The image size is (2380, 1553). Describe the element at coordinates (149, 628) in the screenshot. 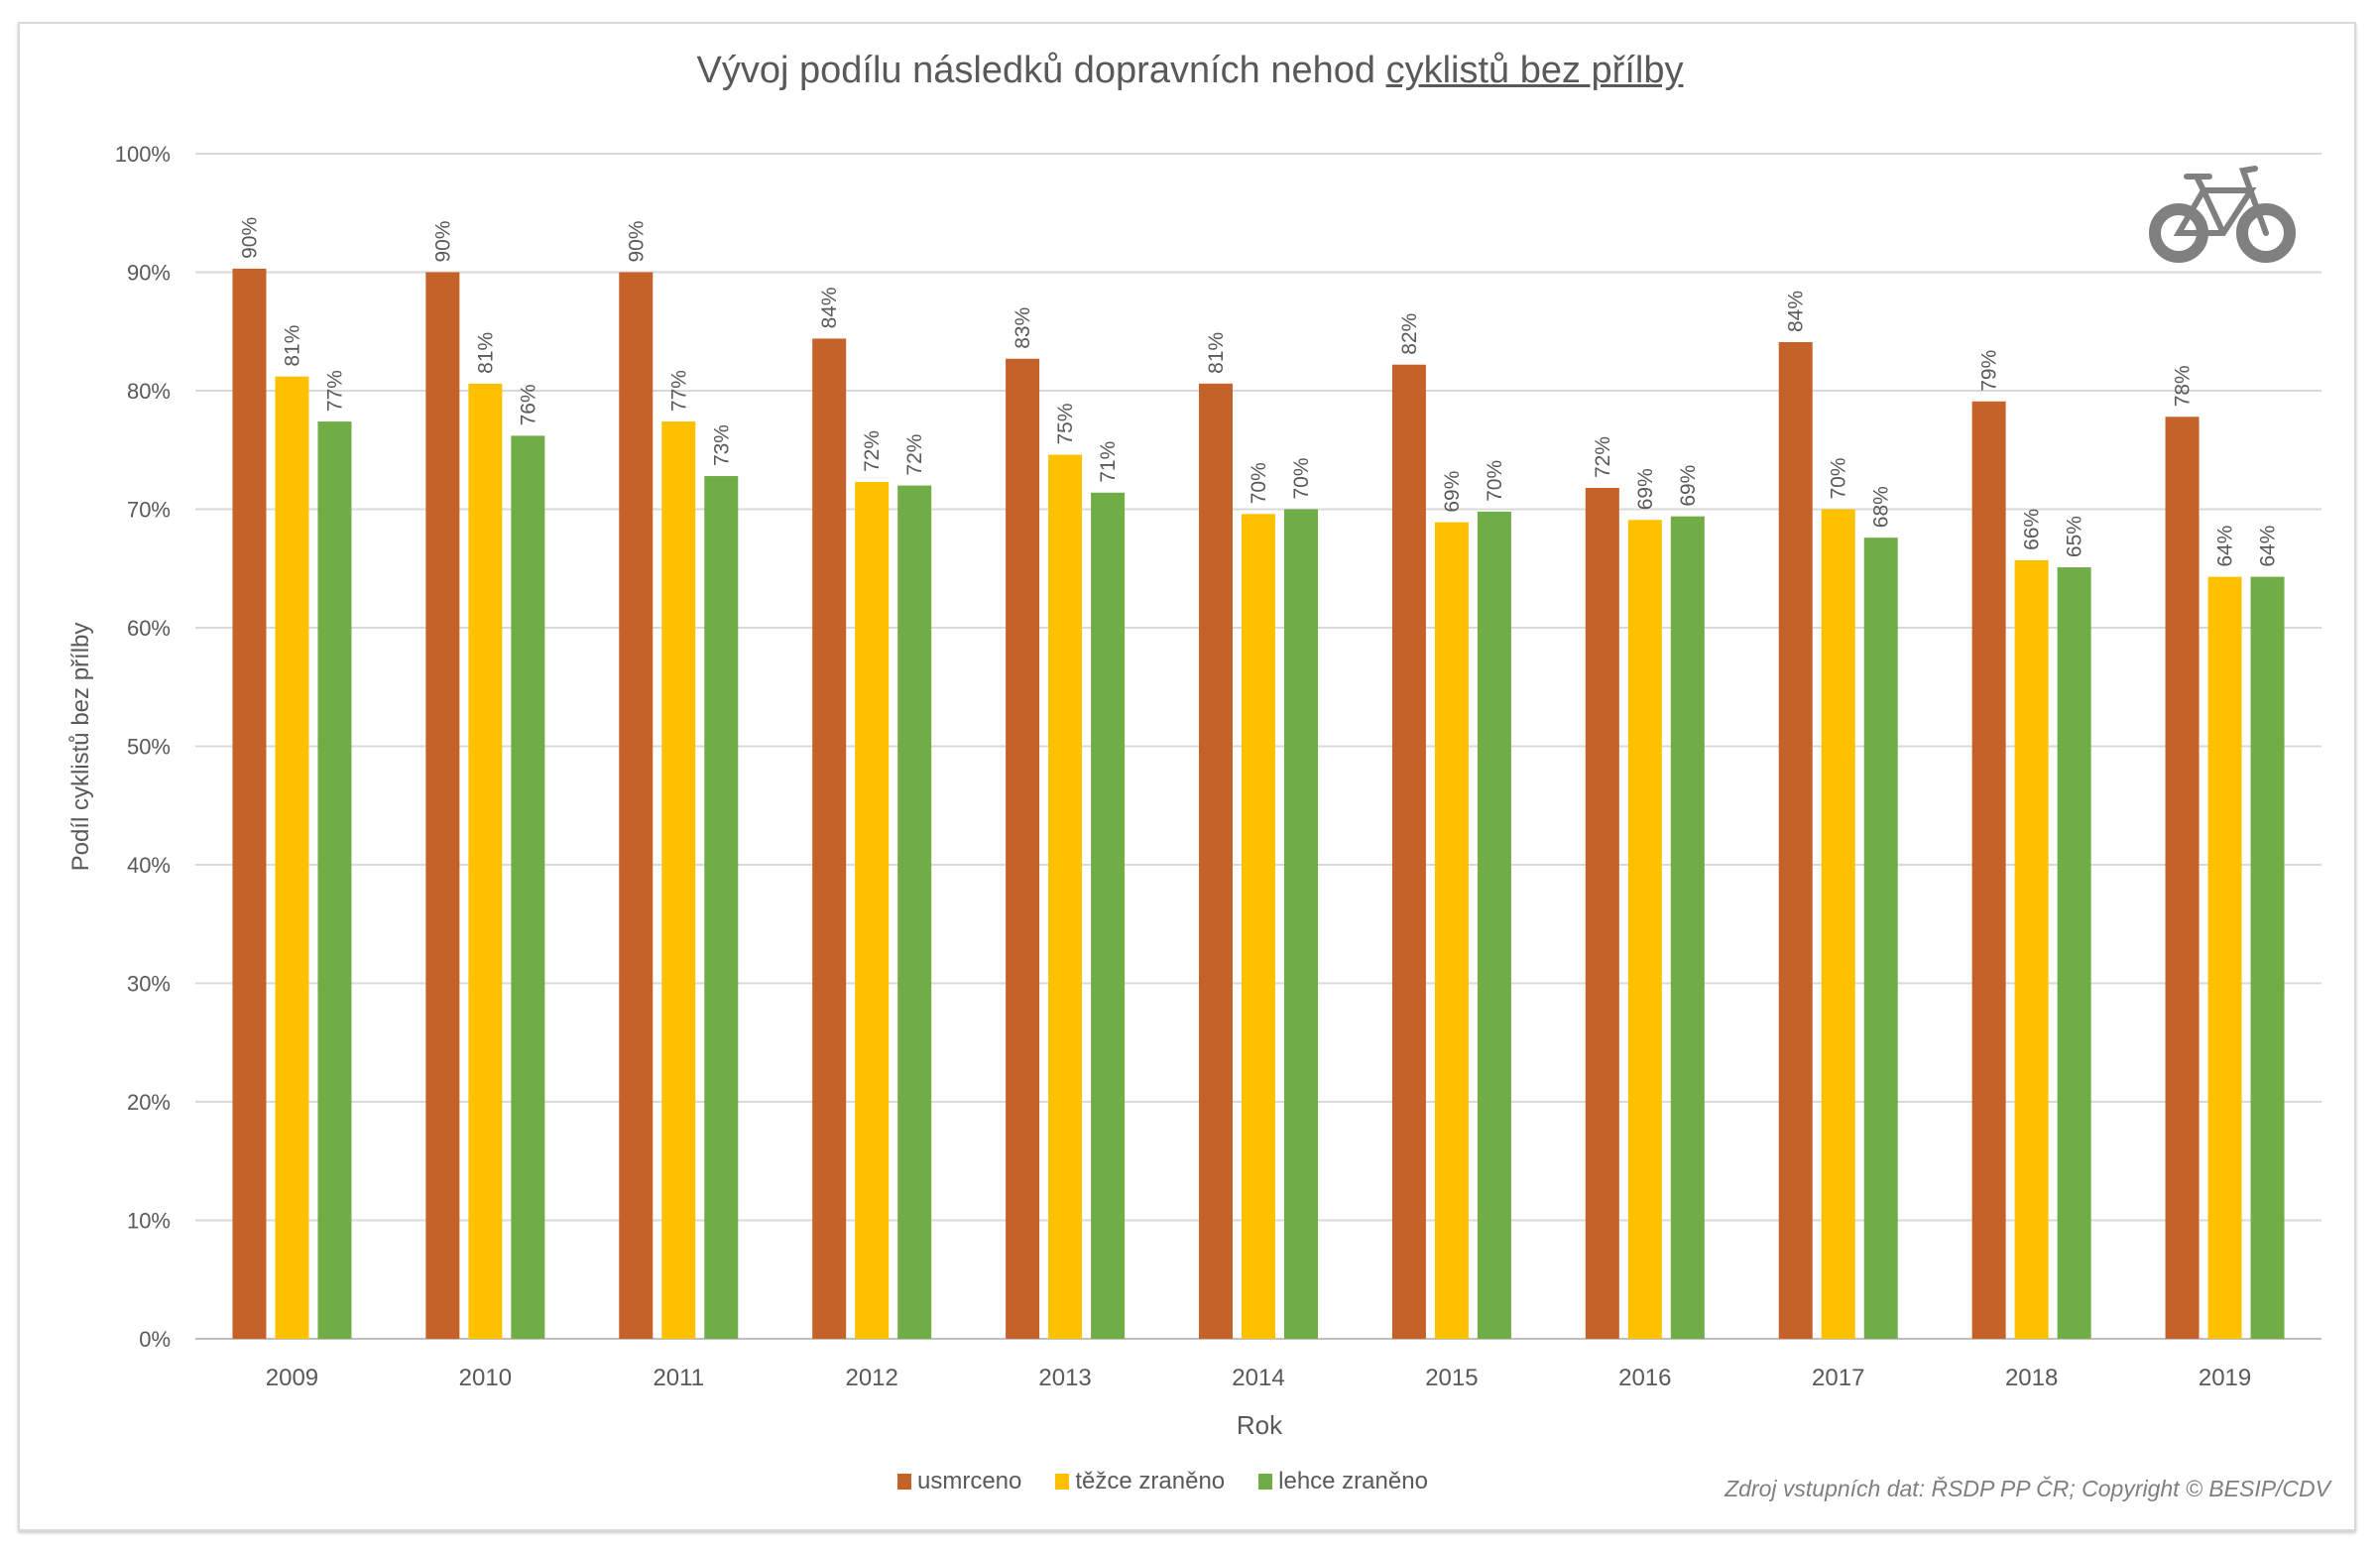

I see `y-tick-label: 60%` at that location.